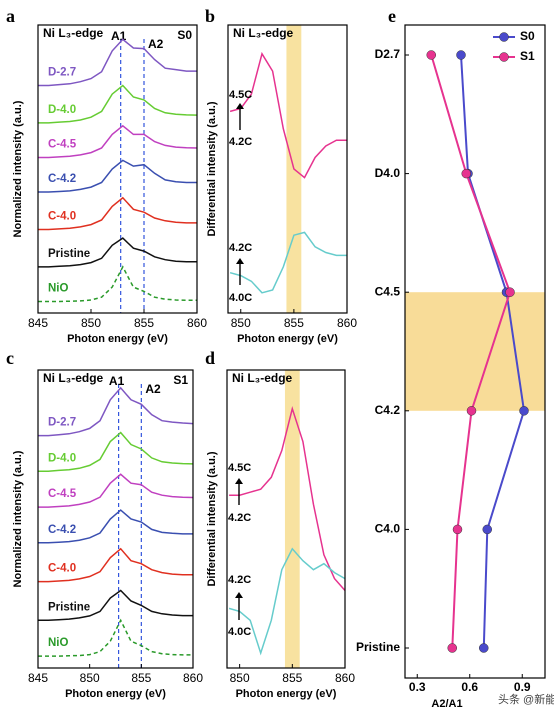  I want to click on y-tick-label: C4.5, so click(388, 291).